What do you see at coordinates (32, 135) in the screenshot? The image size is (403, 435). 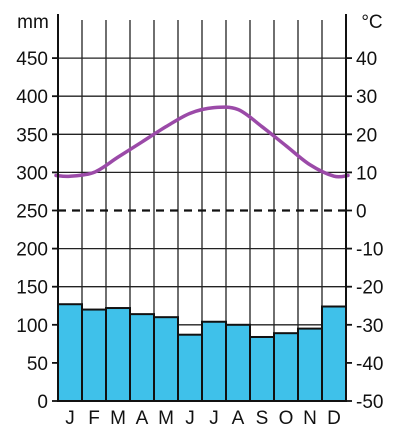 I see `precip-tick-label: 350` at bounding box center [32, 135].